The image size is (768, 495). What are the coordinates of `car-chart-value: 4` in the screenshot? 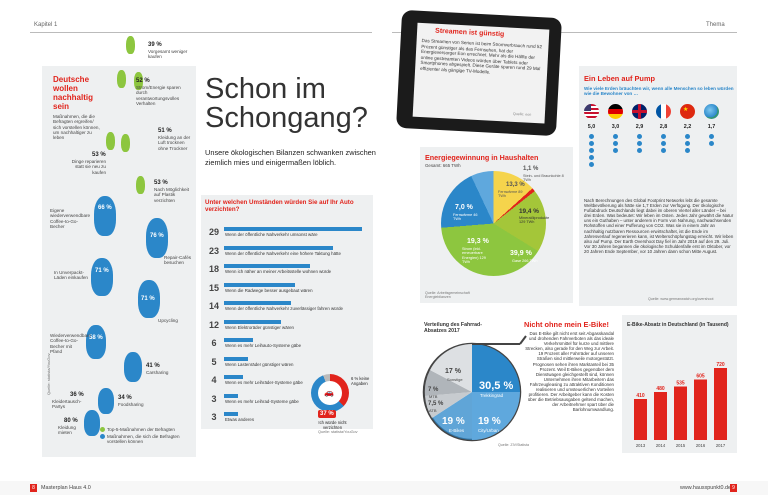 It's located at (214, 380).